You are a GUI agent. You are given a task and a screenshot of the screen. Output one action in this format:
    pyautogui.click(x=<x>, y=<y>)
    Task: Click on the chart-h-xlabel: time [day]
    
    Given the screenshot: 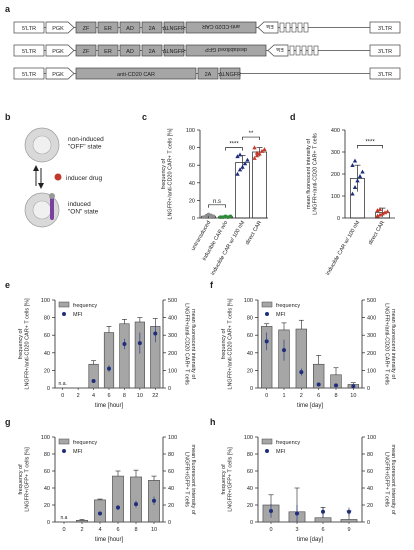 What is the action you would take?
    pyautogui.click(x=310, y=540)
    